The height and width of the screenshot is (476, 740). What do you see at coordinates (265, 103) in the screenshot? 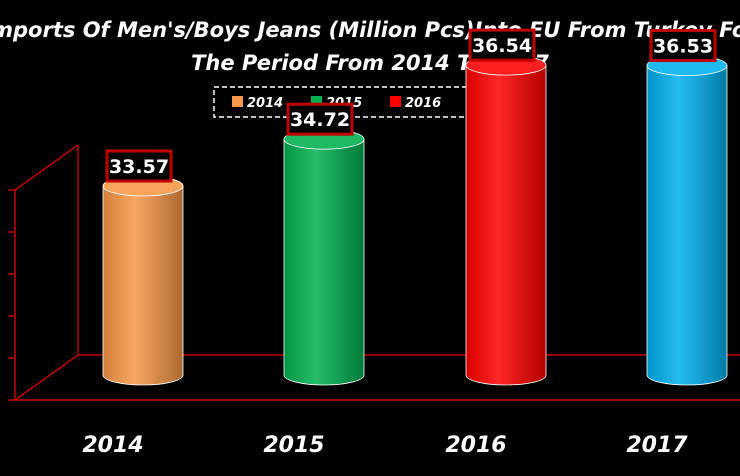
I see `legend-label: 2014` at bounding box center [265, 103].